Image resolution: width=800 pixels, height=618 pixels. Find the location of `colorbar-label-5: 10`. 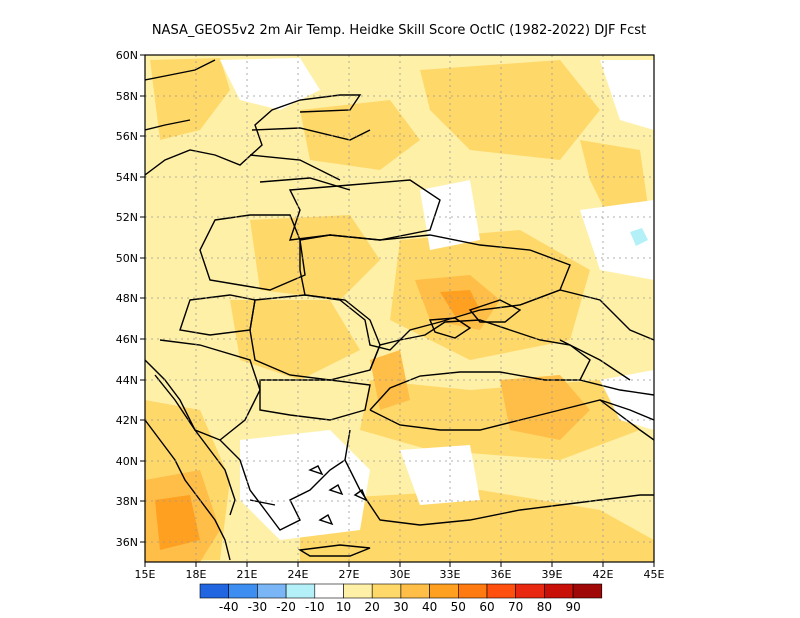

colorbar-label-5: 10 is located at coordinates (343, 607).